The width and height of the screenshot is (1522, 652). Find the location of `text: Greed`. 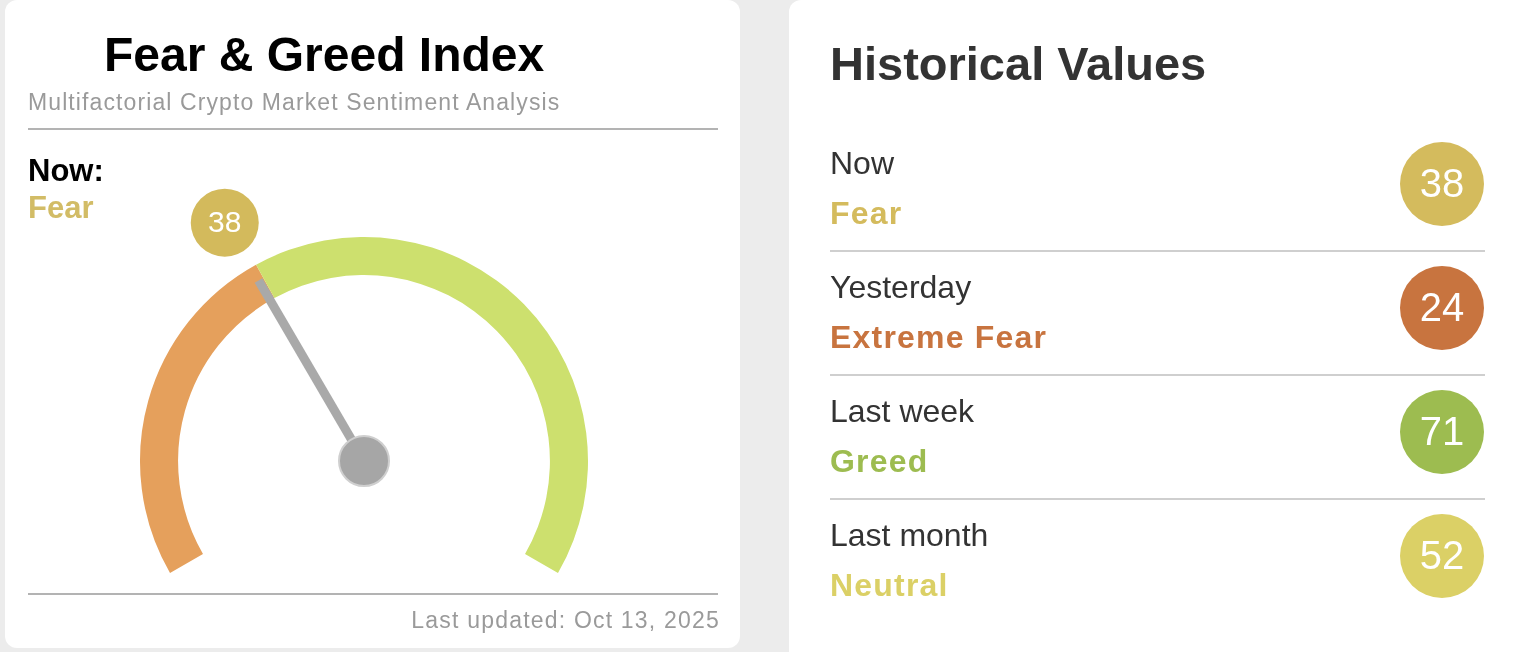

text: Greed is located at coordinates (879, 461).